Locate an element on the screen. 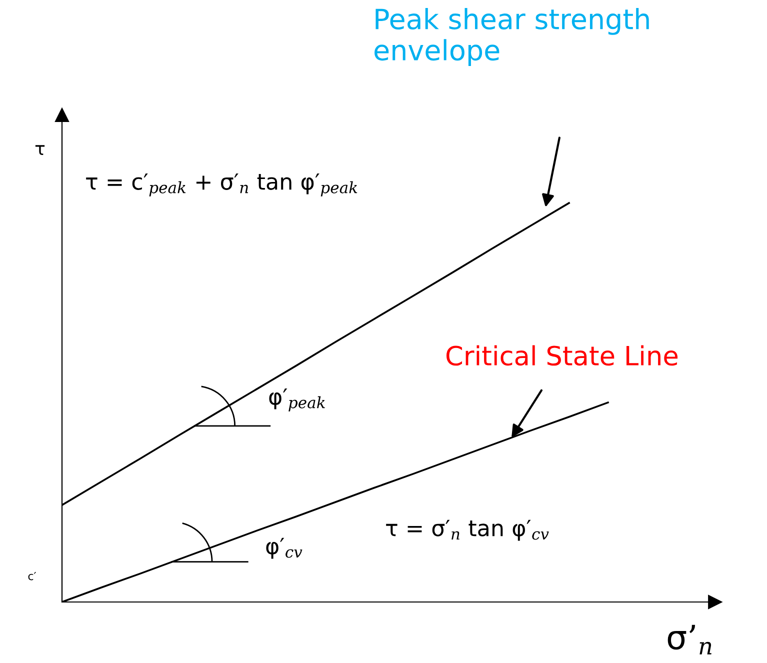 This screenshot has width=767, height=663. annotation: τ = σ′$_{n}$ tan φ′$_{cv}$ is located at coordinates (467, 530).